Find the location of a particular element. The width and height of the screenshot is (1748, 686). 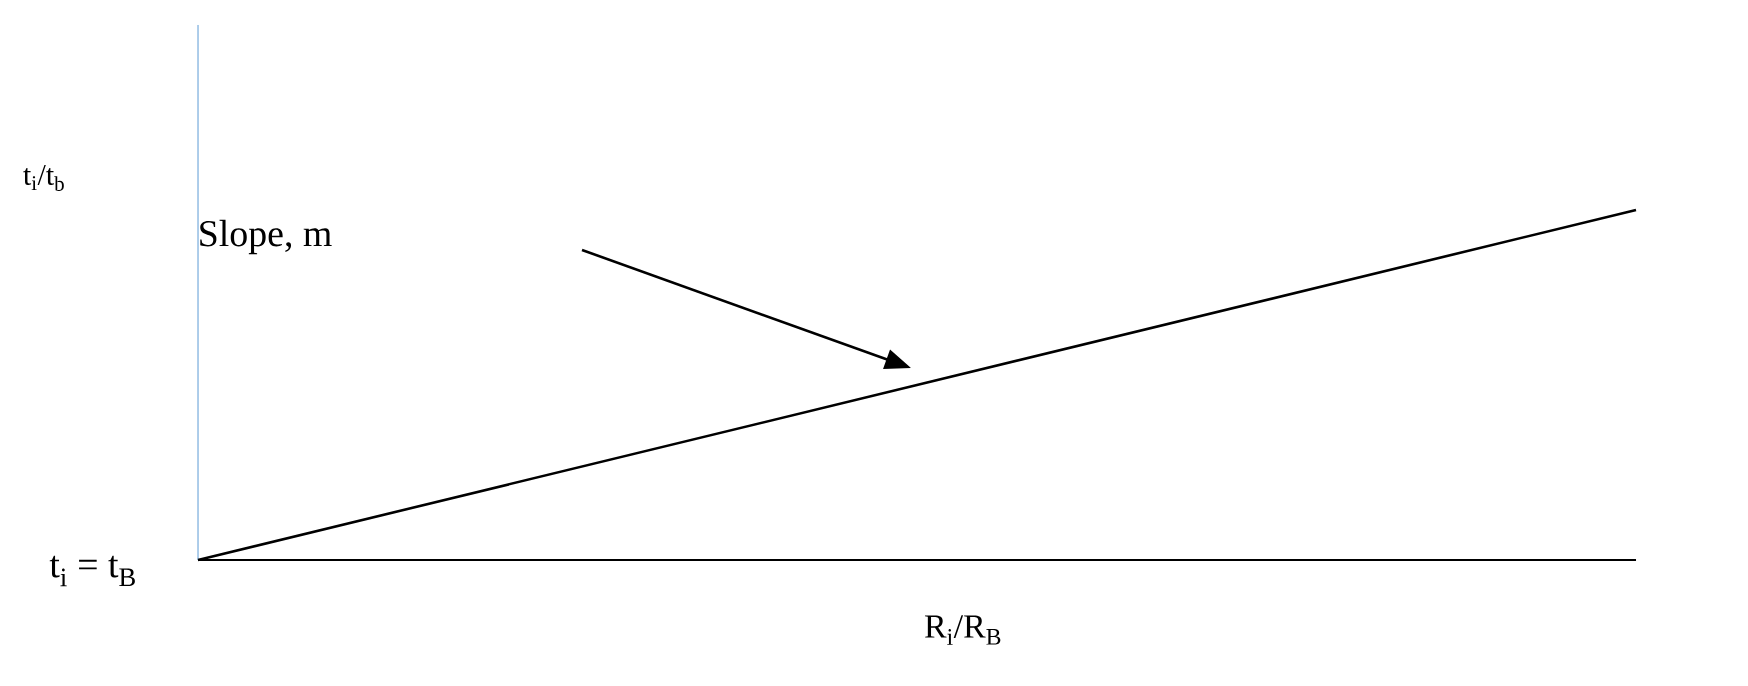

x-axis-title: R$_{i}$/R$_{B}$ is located at coordinates (962, 630).